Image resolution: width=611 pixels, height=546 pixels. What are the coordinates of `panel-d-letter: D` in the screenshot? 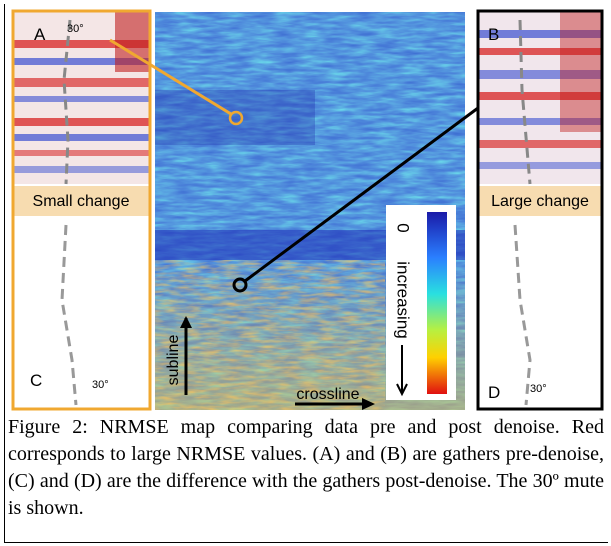 It's located at (494, 392).